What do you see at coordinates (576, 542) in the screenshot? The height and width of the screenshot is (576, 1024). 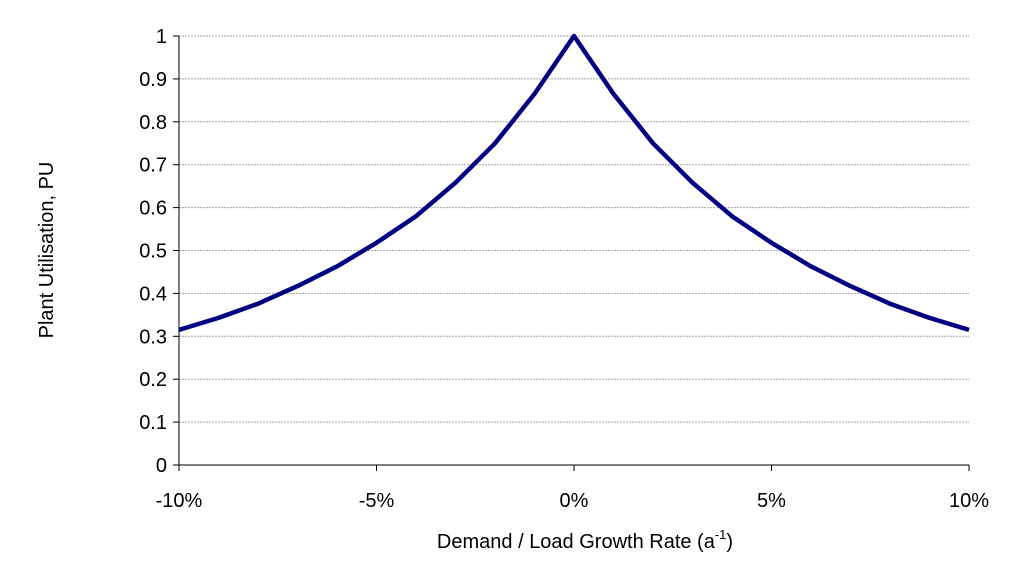 I see `x-axis-title-main: Demand / Load Growth Rate (a` at bounding box center [576, 542].